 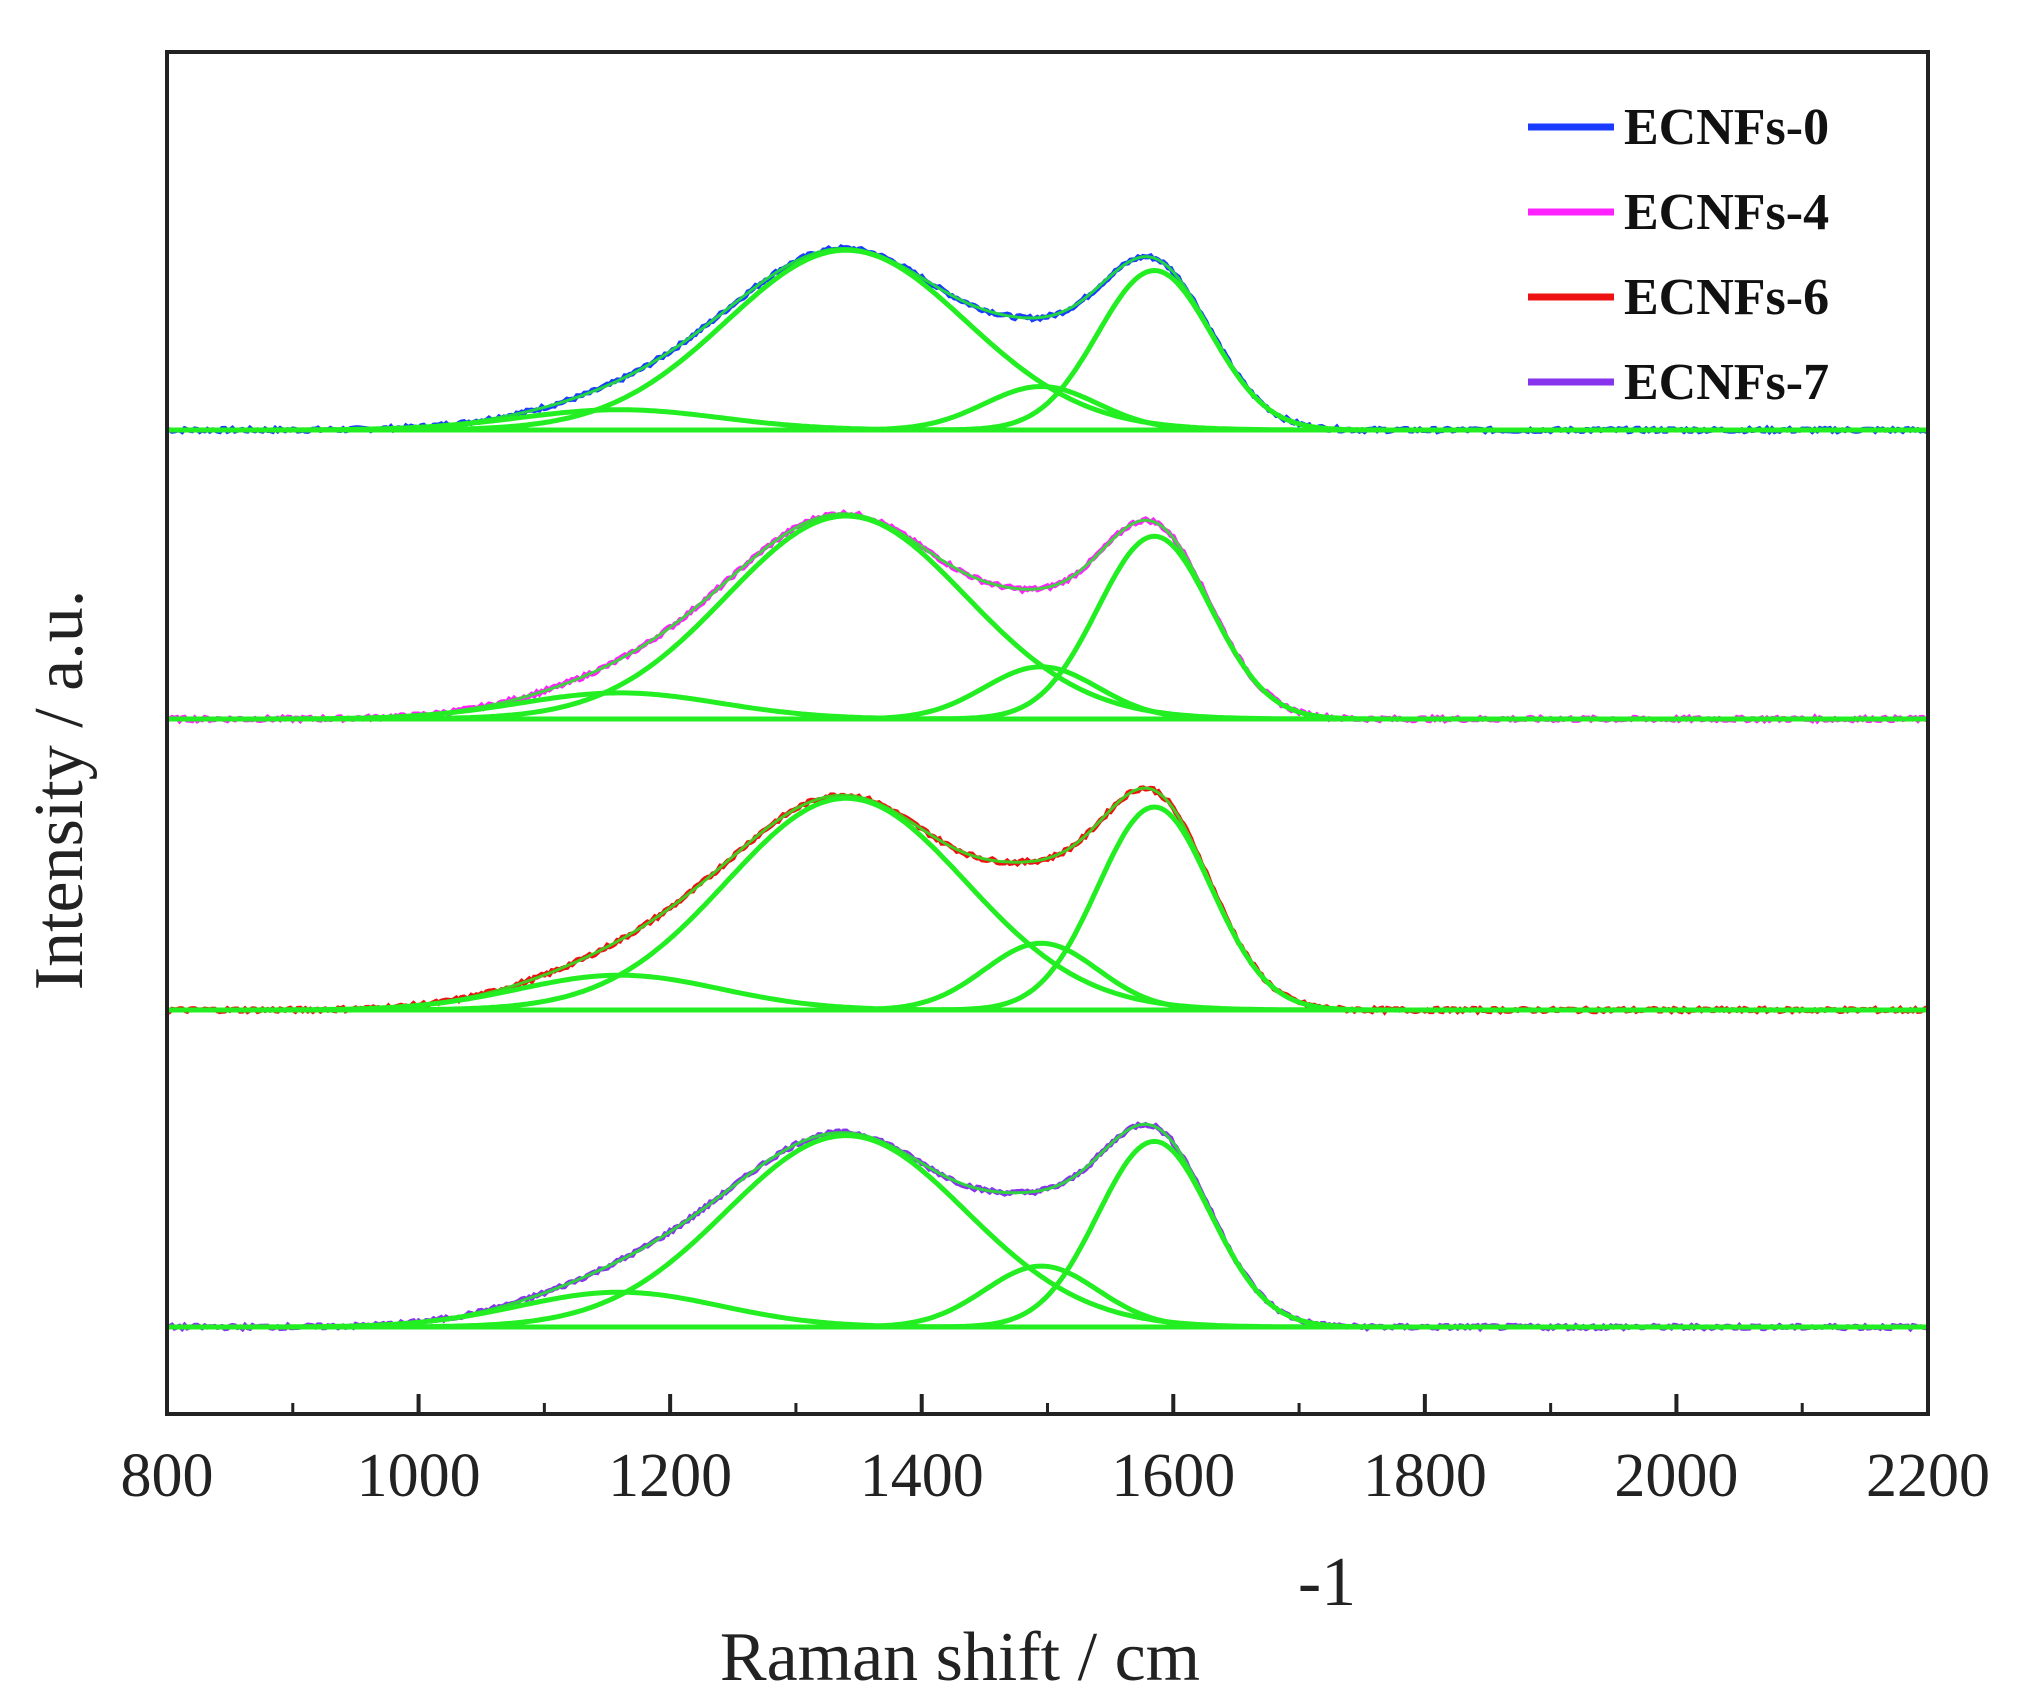 What do you see at coordinates (167, 1476) in the screenshot?
I see `x-tick-label-800: 800` at bounding box center [167, 1476].